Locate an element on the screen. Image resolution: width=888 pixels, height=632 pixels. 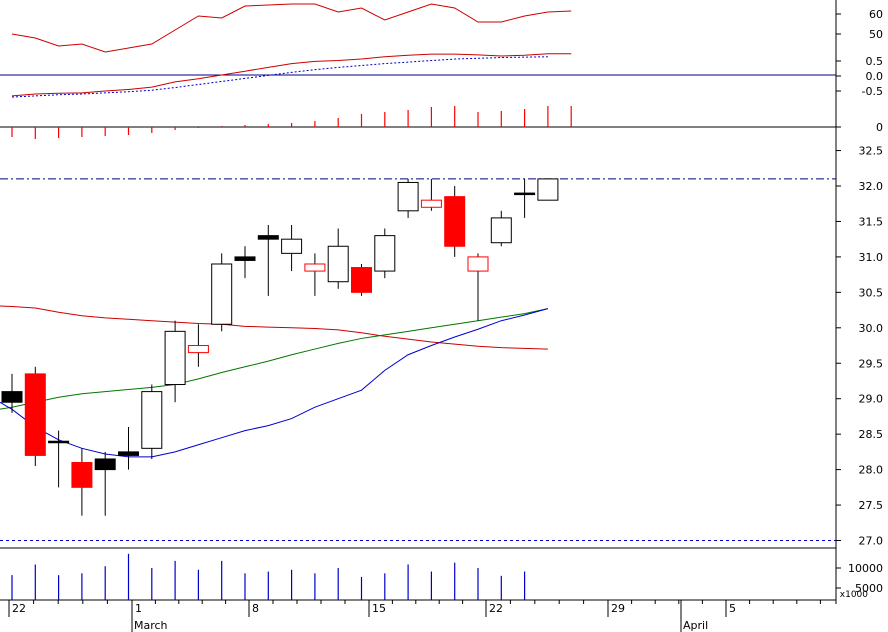
y-tick-label: 31.0 is located at coordinates (871, 257).